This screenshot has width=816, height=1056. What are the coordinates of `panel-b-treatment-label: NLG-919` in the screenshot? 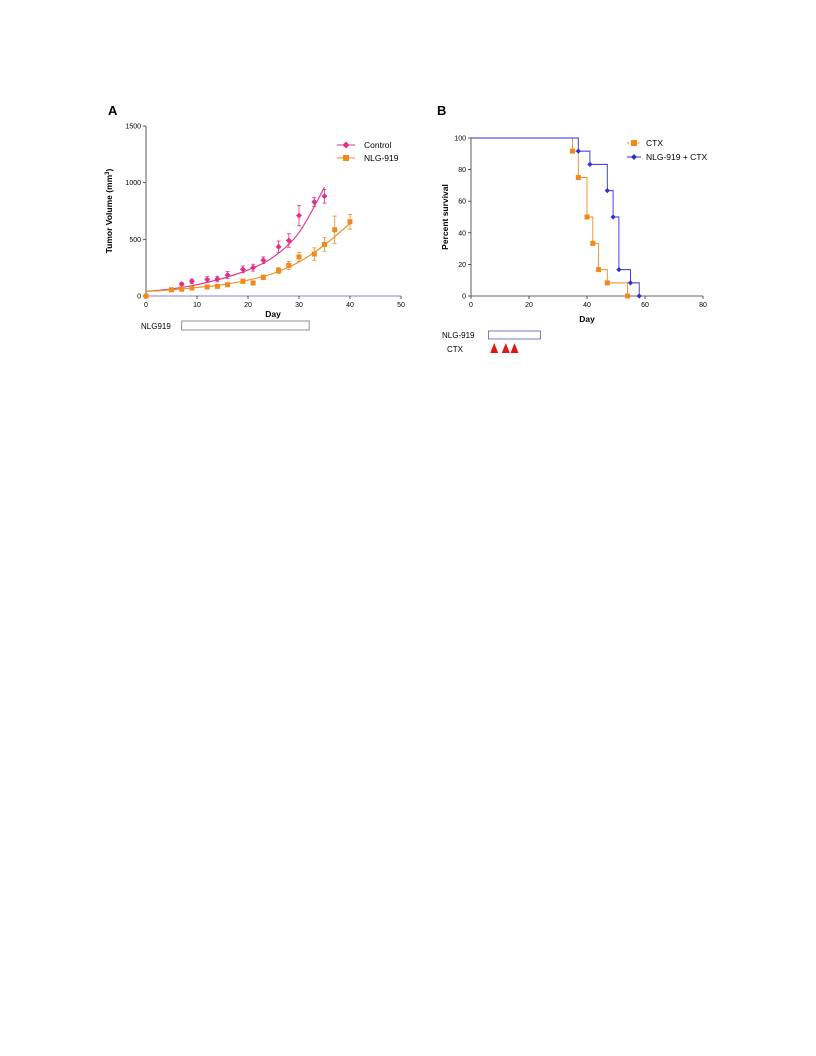 It's located at (458, 335).